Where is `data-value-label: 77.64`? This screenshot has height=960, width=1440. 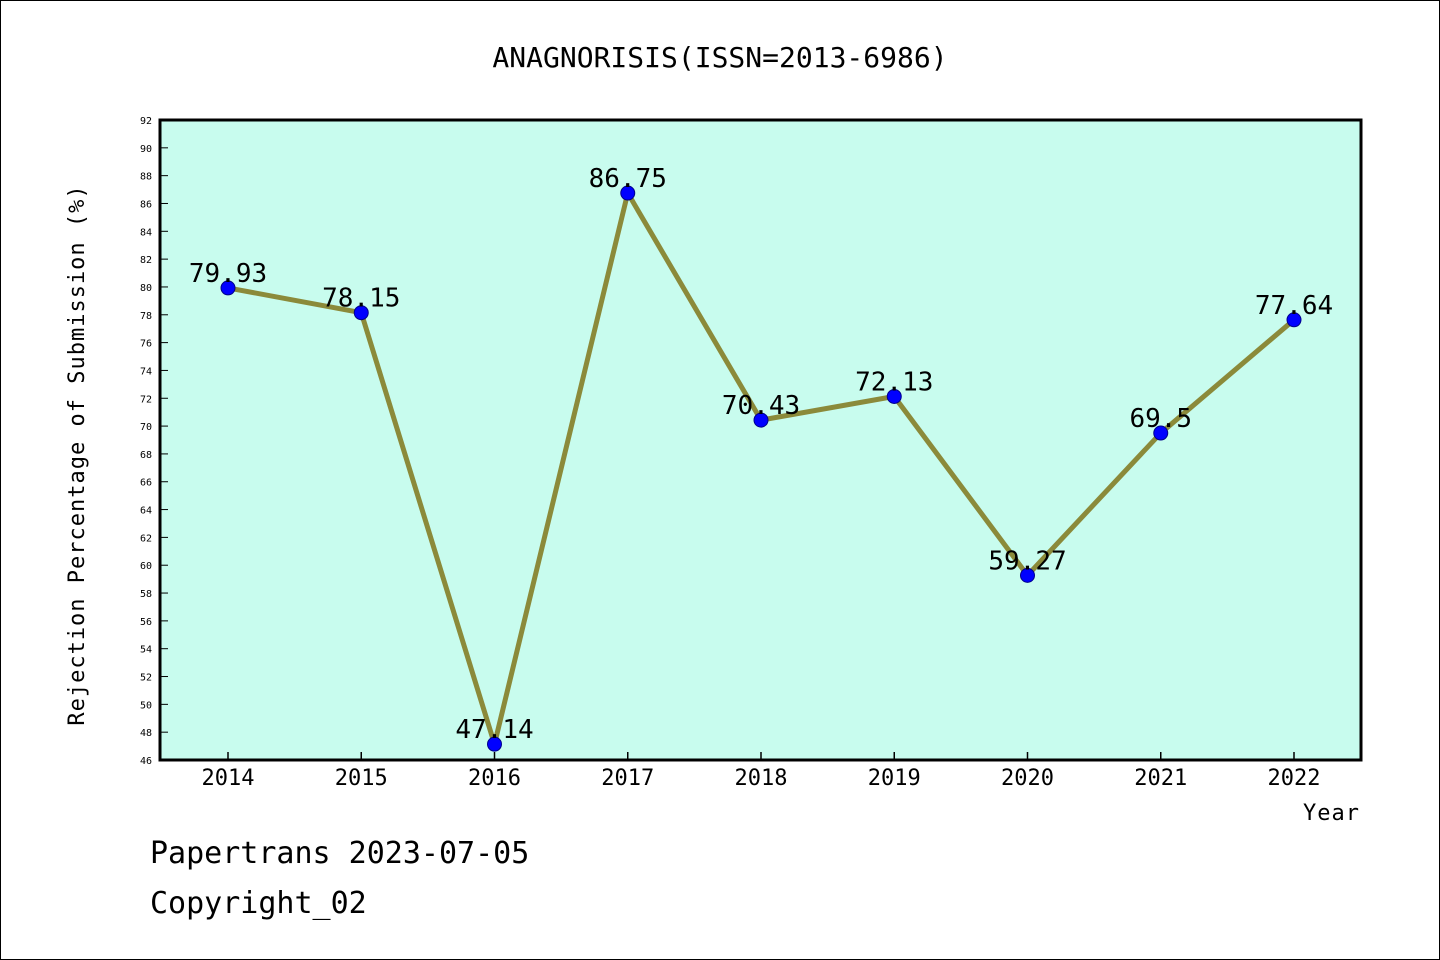
data-value-label: 77.64 is located at coordinates (1294, 306).